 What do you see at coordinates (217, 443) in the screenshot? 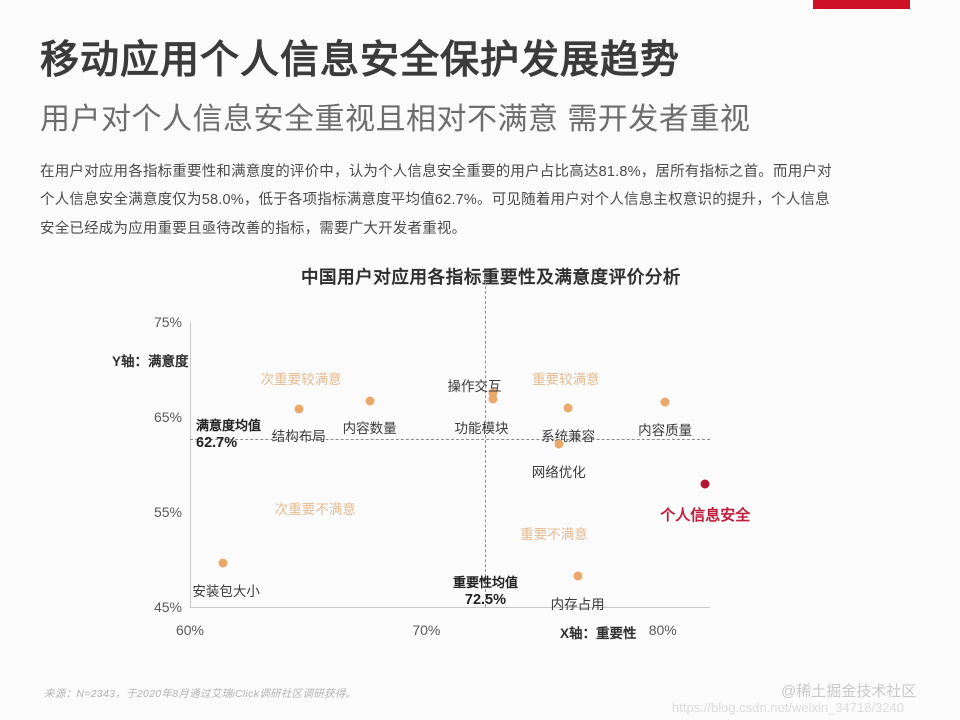
I see `satisfaction-mean-value: 62.7%` at bounding box center [217, 443].